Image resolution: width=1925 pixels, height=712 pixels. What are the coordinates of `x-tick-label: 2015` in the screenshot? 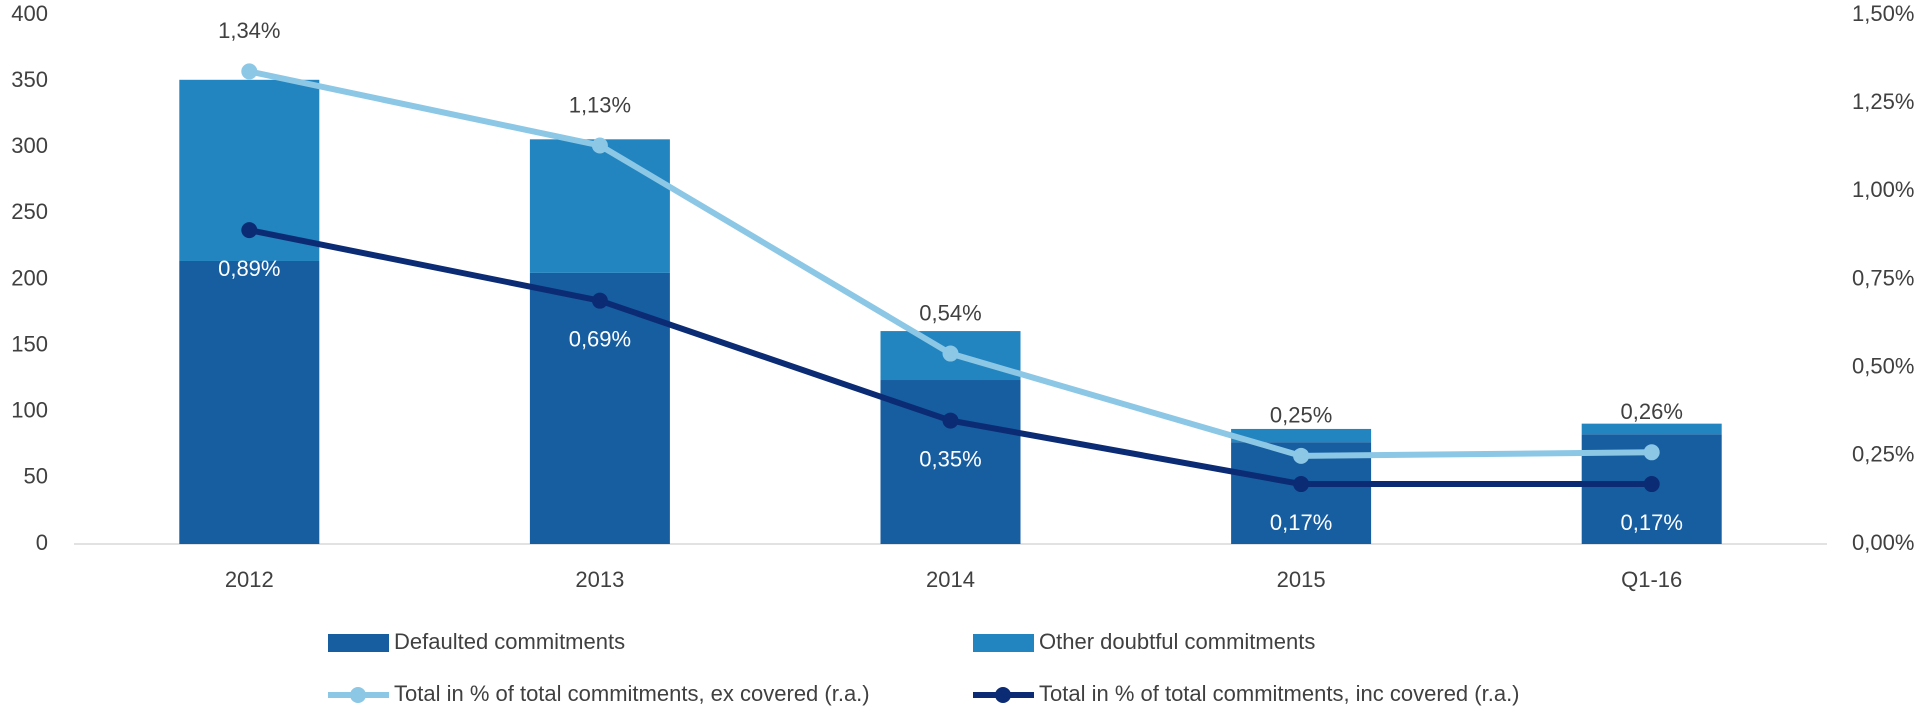 It's located at (1301, 579).